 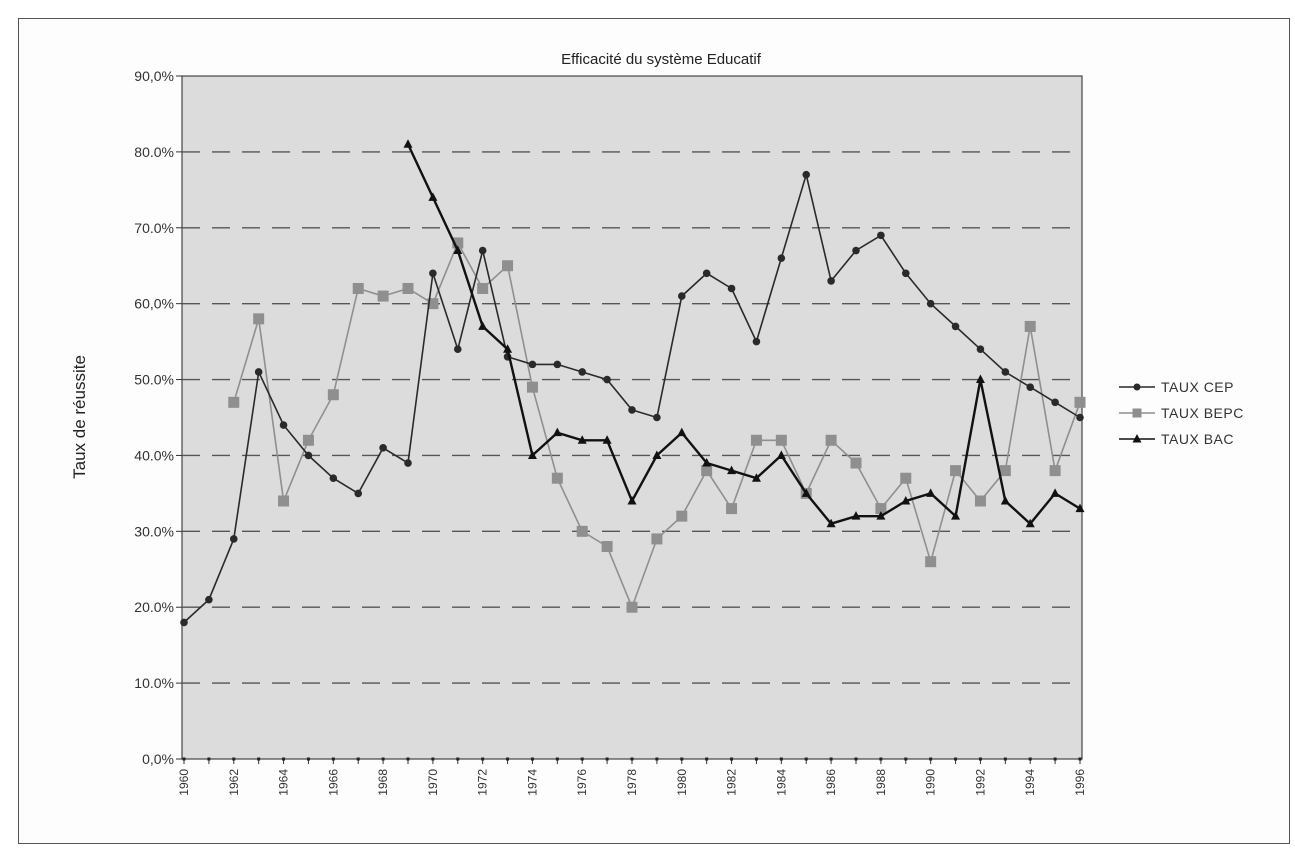 I want to click on legend-item: TAUX CEP, so click(x=1176, y=387).